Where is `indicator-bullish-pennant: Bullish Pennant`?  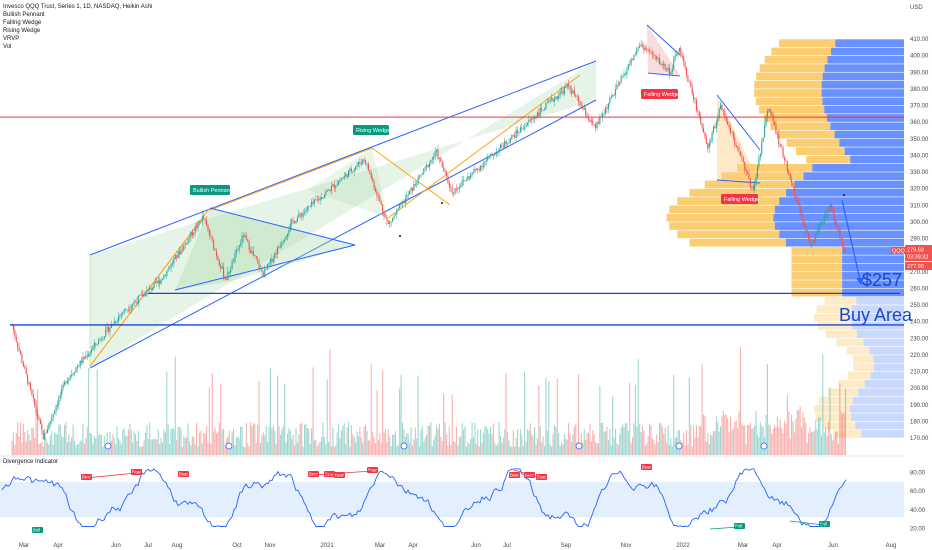
indicator-bullish-pennant: Bullish Pennant is located at coordinates (24, 15).